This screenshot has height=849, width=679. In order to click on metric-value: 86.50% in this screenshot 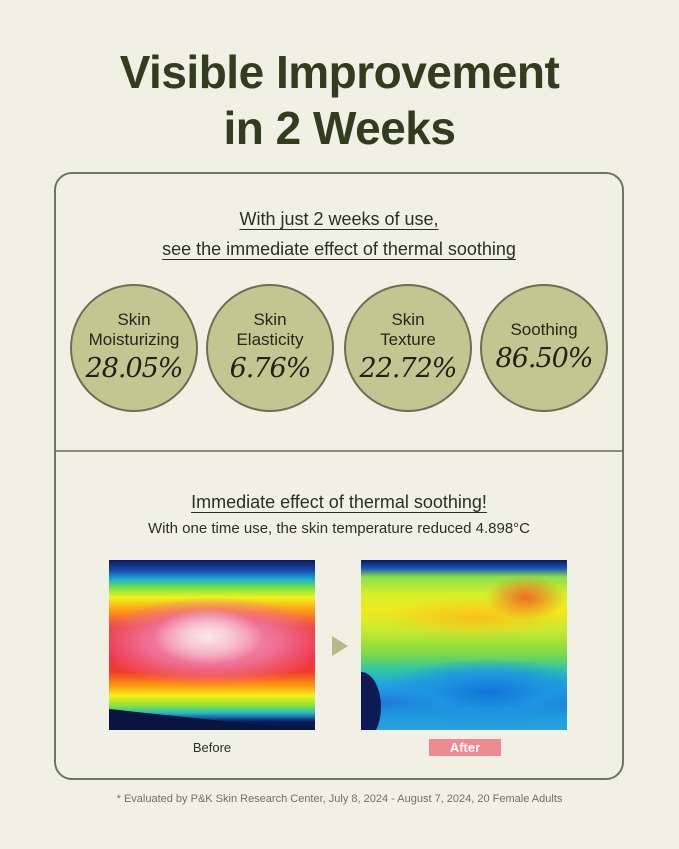, I will do `click(544, 358)`.